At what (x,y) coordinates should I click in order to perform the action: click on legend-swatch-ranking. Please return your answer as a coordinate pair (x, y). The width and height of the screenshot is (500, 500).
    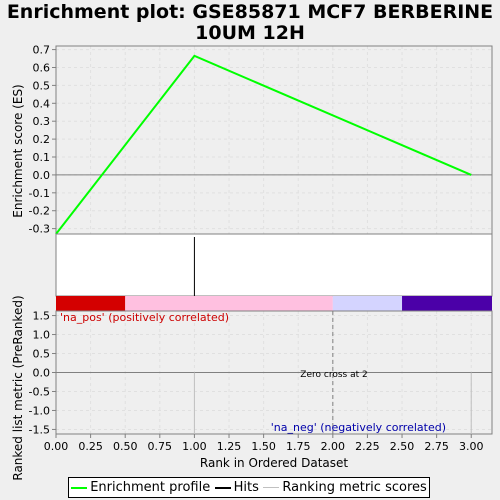
    Looking at the image, I should click on (271, 487).